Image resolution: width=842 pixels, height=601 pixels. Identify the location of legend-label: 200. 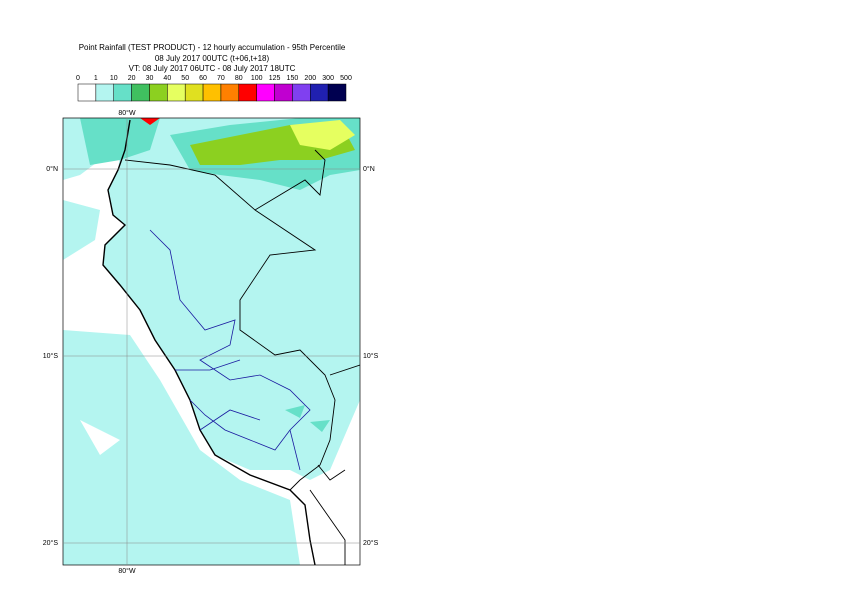
(310, 78).